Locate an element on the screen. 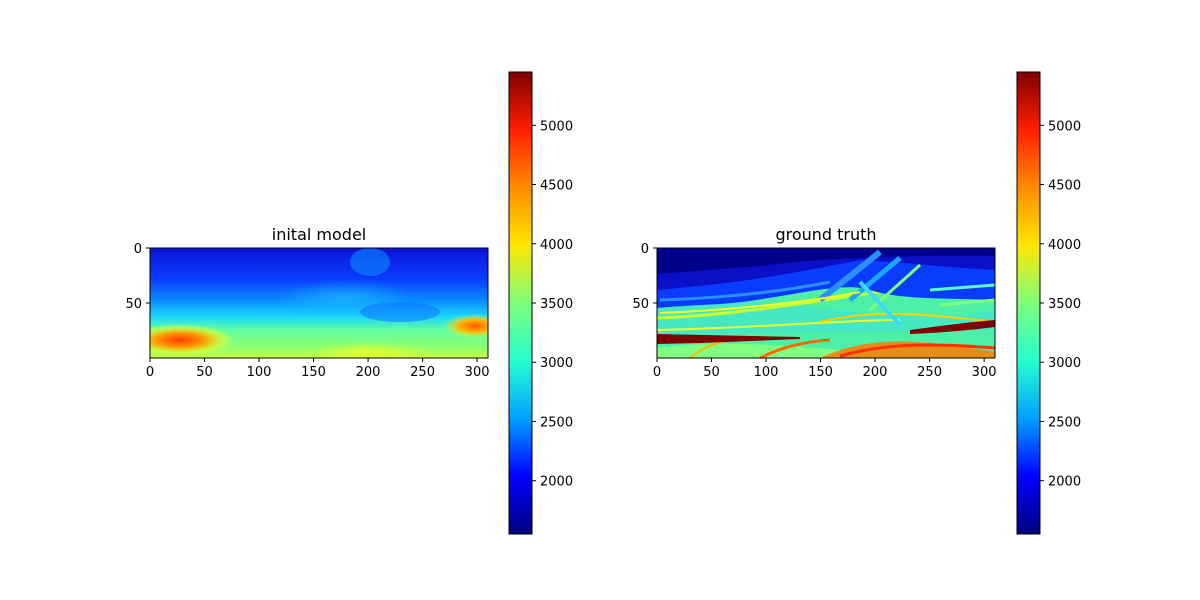  chart-title: inital model is located at coordinates (319, 234).